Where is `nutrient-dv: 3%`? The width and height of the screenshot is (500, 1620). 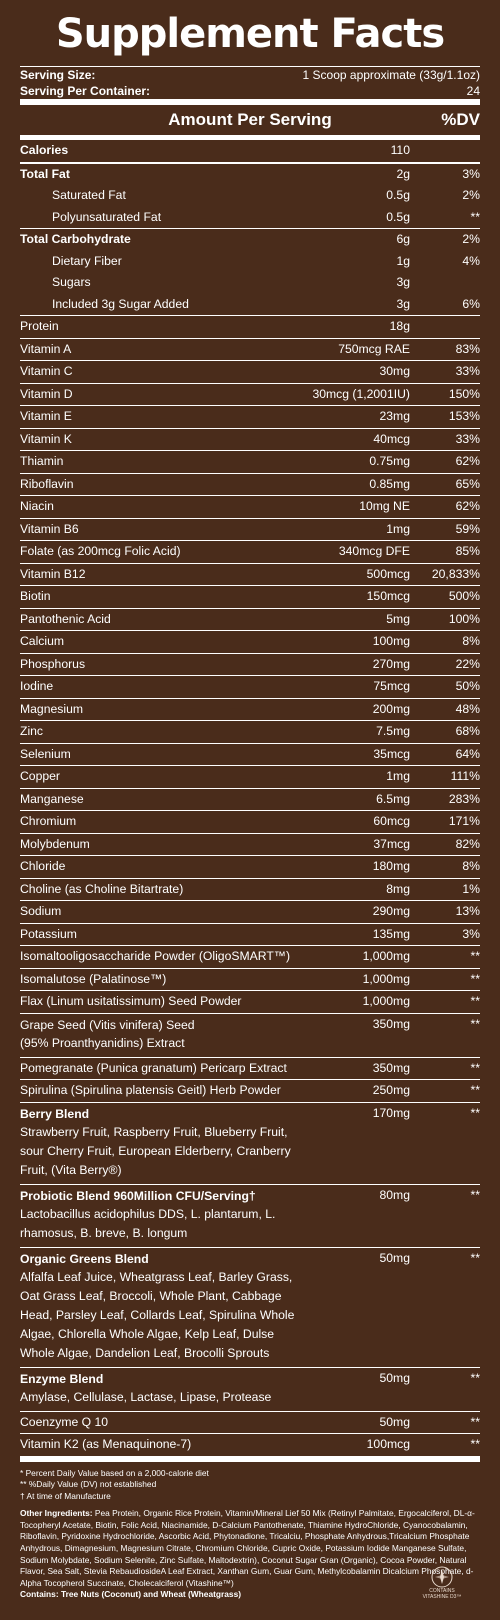 nutrient-dv: 3% is located at coordinates (471, 173).